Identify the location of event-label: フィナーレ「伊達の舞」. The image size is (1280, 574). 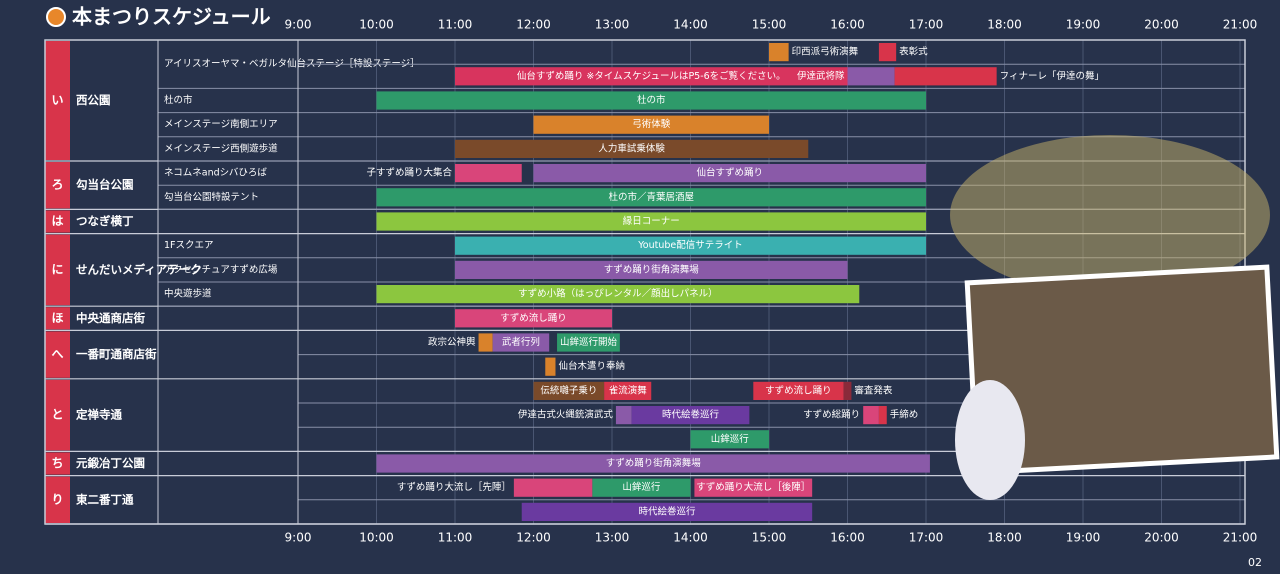
(1052, 76).